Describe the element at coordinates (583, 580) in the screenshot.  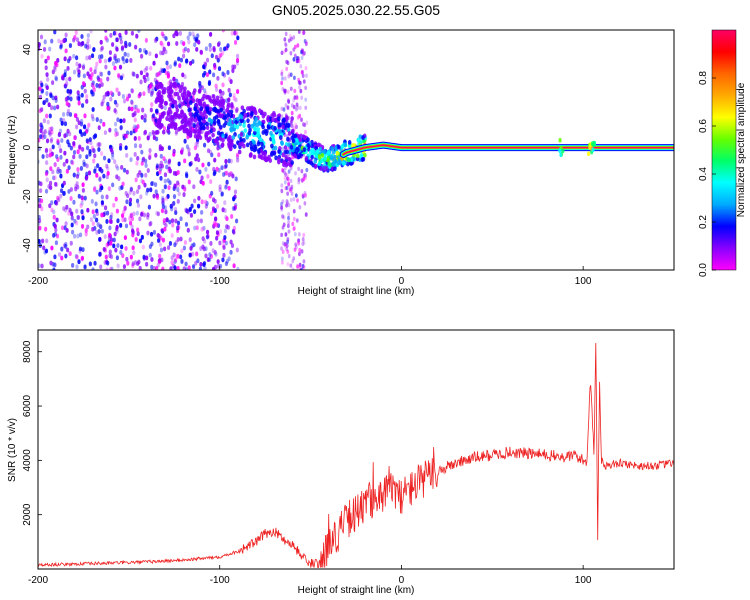
I see `snr-x-tick-label: 100` at that location.